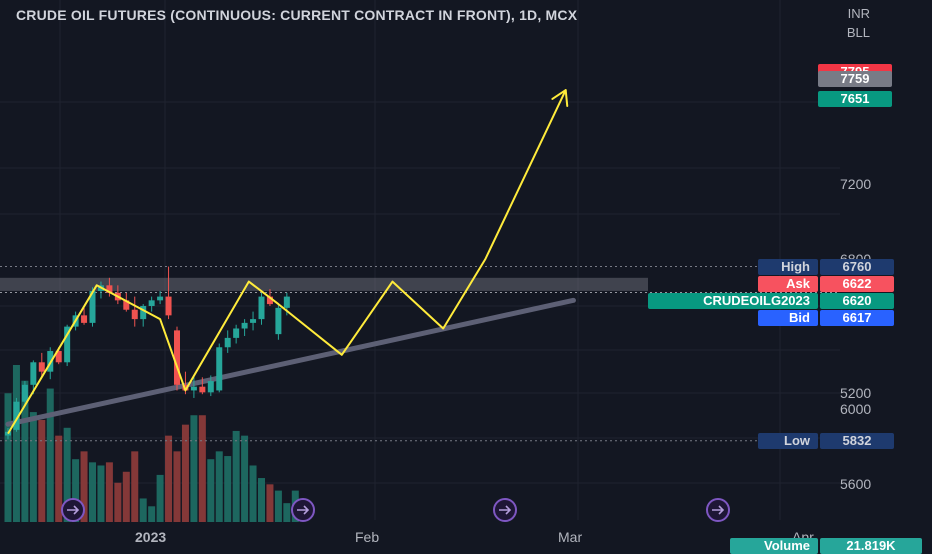 This screenshot has height=554, width=932. Describe the element at coordinates (856, 393) in the screenshot. I see `price-tick: 5200` at that location.